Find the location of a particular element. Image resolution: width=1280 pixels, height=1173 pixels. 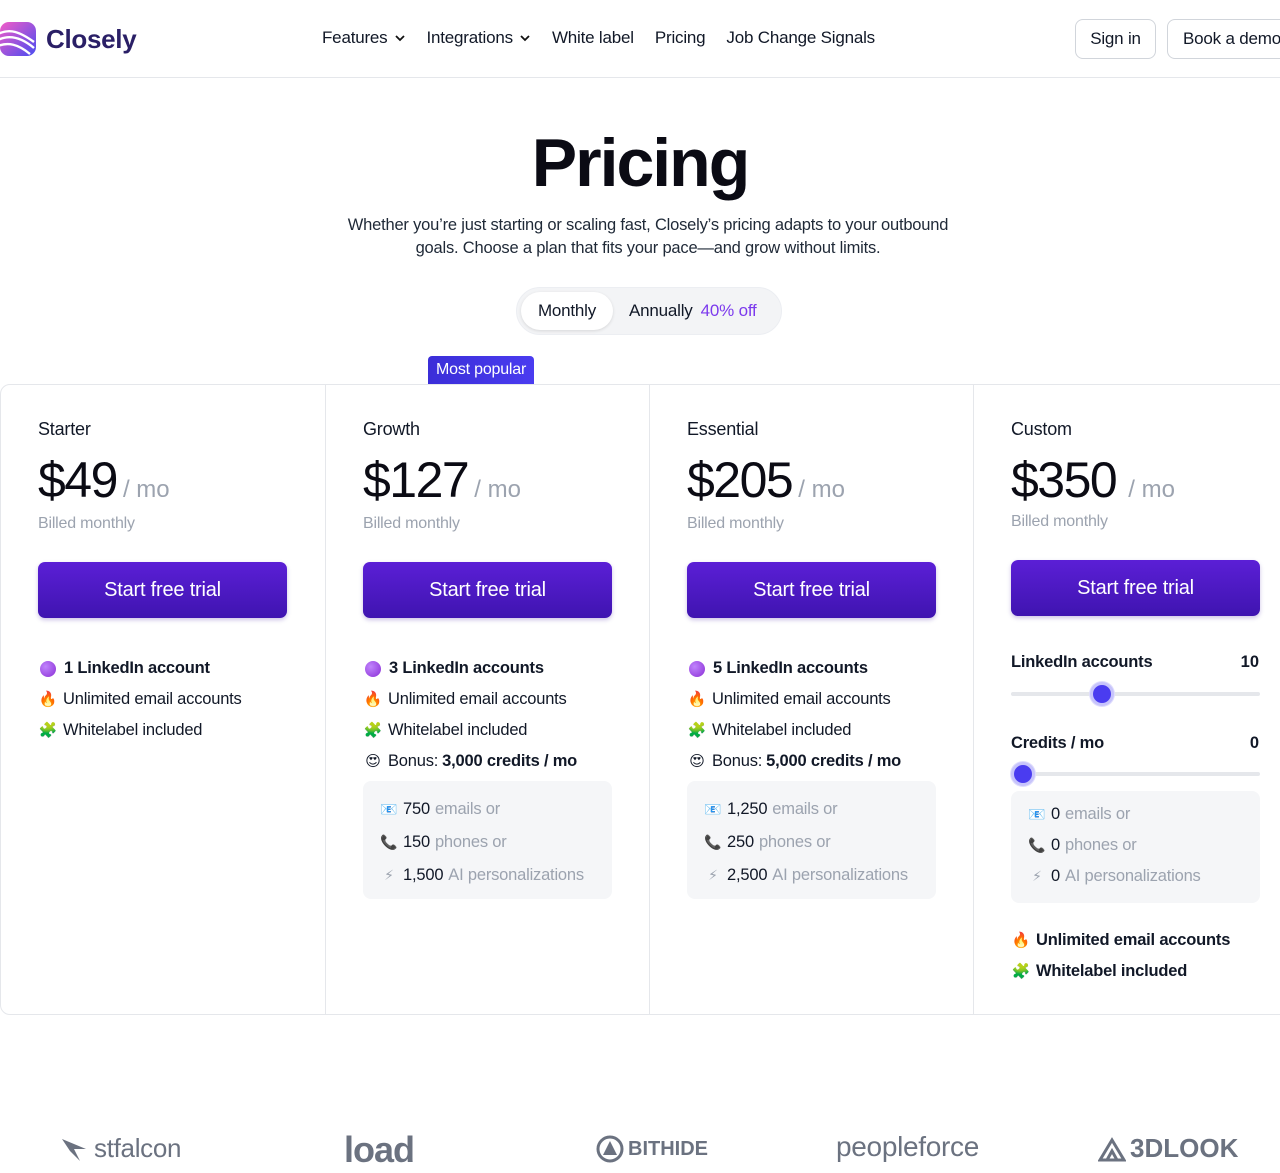

price-amount: $49 is located at coordinates (78, 480).